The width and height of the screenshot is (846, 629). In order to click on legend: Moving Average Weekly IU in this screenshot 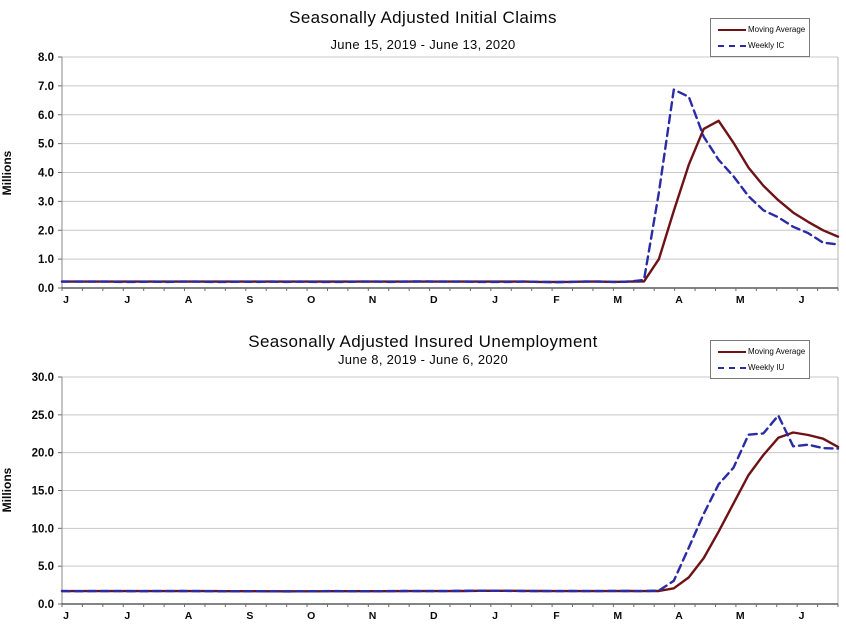, I will do `click(760, 359)`.